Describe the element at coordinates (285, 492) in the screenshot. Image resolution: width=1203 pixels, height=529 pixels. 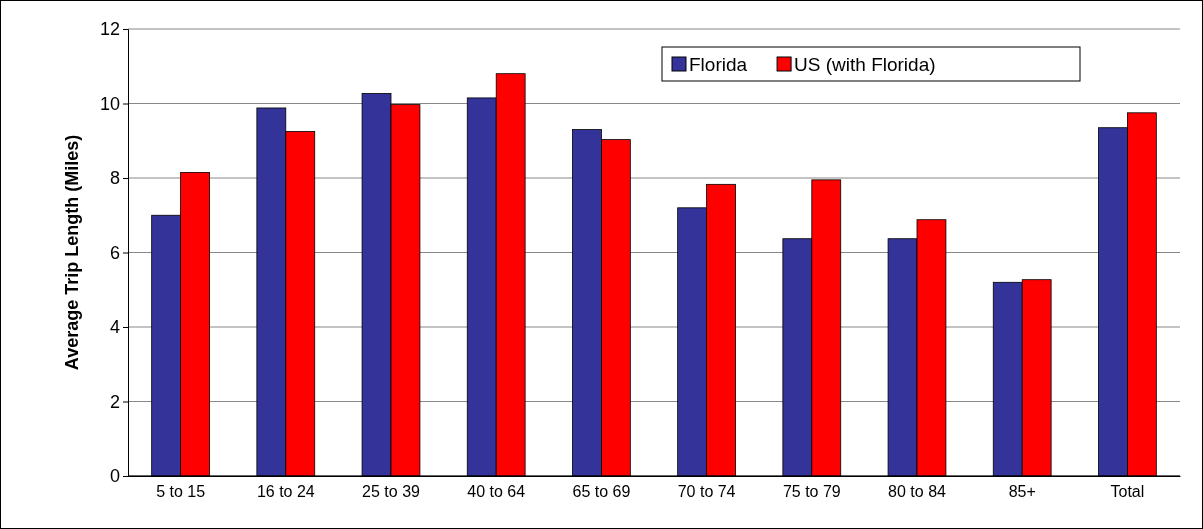
I see `x-tick-label: 16 to 24` at that location.